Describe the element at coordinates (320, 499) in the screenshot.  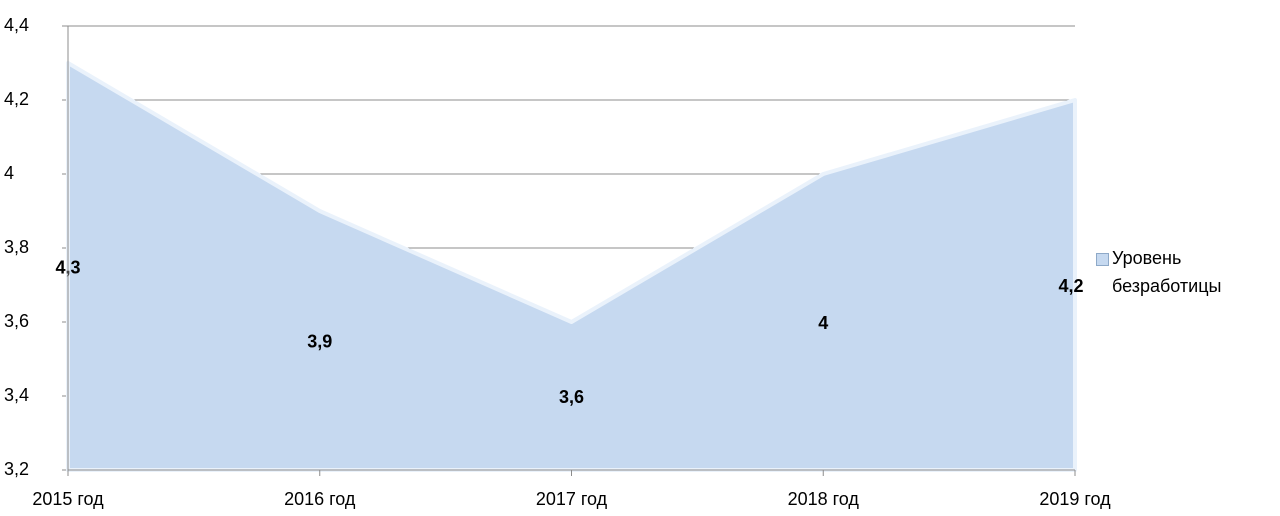
I see `x-tick-label: 2016 год` at that location.